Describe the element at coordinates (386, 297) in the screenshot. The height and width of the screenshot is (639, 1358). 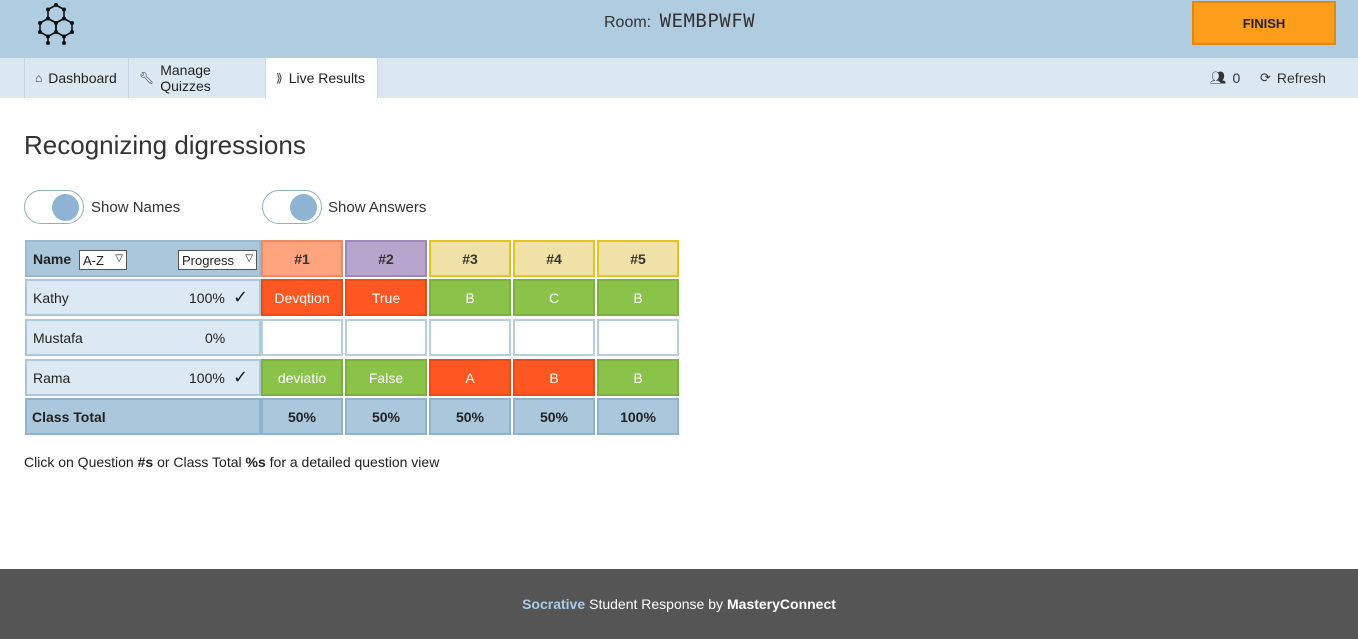
I see `answer-cell: True` at that location.